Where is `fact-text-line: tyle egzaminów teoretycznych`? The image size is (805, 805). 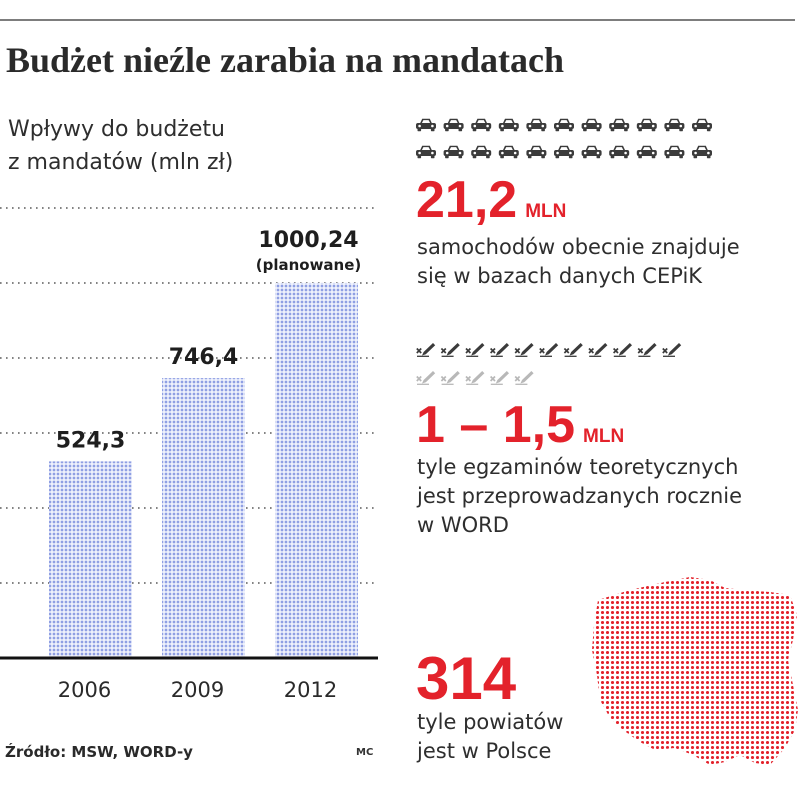
fact-text-line: tyle egzaminów teoretycznych is located at coordinates (578, 467).